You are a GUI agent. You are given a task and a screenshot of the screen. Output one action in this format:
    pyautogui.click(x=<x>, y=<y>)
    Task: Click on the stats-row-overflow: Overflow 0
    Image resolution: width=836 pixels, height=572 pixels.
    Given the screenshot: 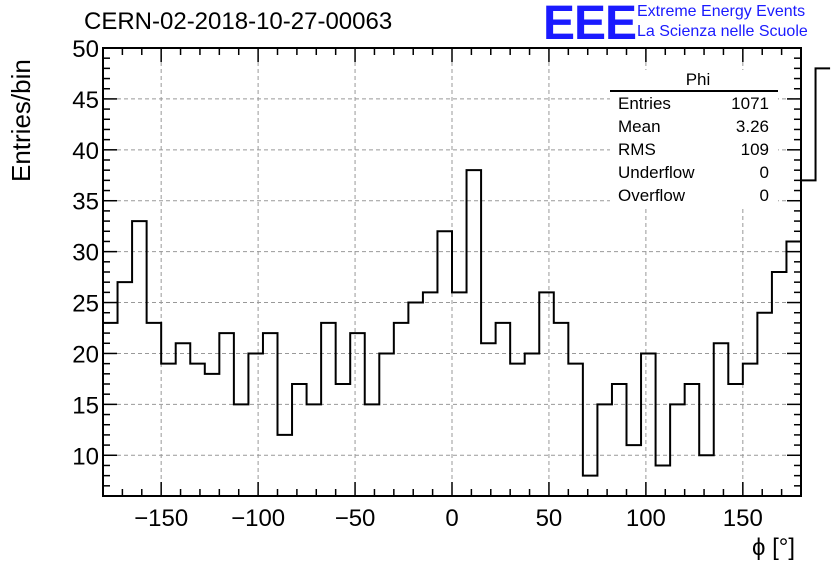 What is the action you would take?
    pyautogui.click(x=694, y=195)
    